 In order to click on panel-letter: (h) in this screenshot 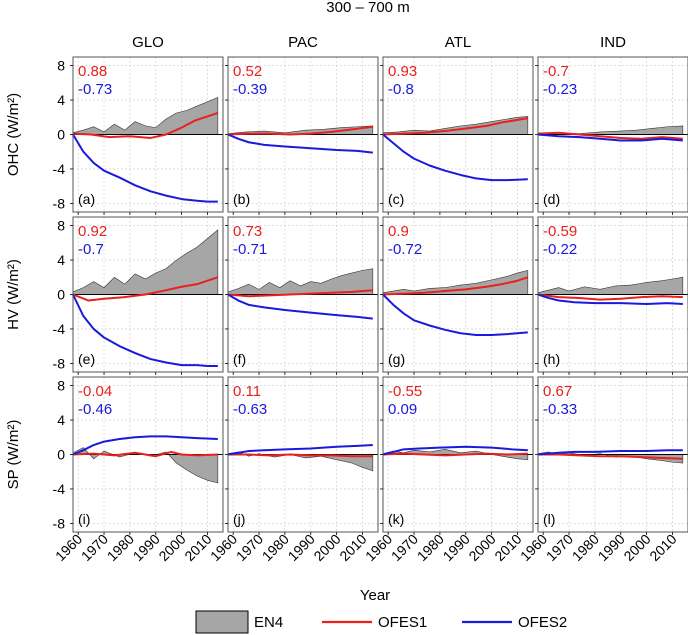, I will do `click(551, 359)`.